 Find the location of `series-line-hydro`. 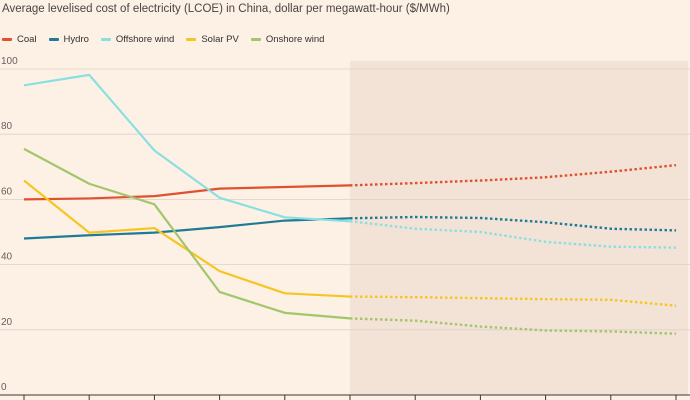

series-line-hydro is located at coordinates (187, 228).